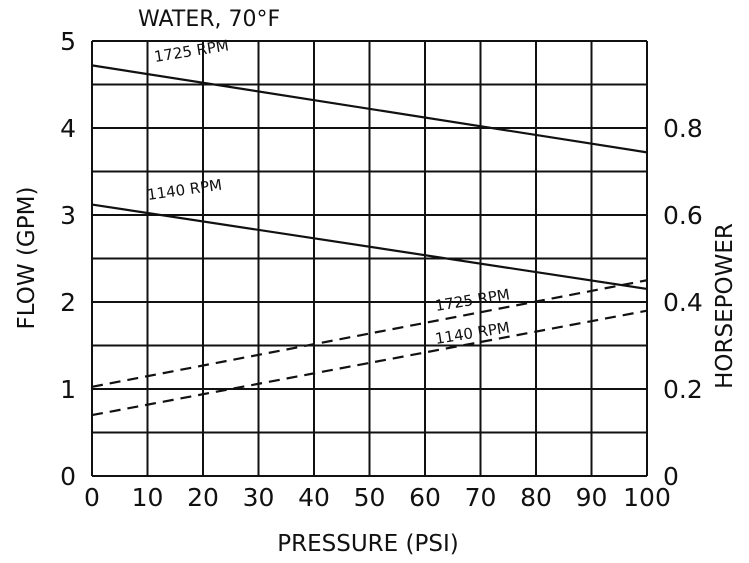 Image resolution: width=749 pixels, height=563 pixels. I want to click on x-tick-labels: 0 10 20 30 40 50 60 70 80 90 100, so click(377, 497).